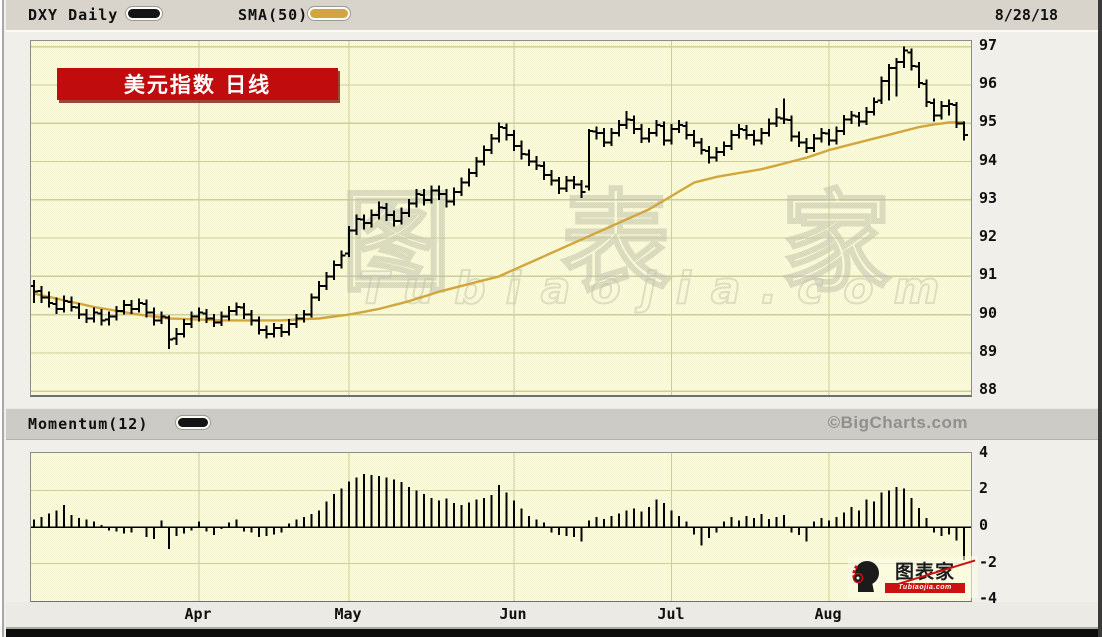 The height and width of the screenshot is (637, 1102). I want to click on x-axis-label-aug: Aug, so click(828, 614).